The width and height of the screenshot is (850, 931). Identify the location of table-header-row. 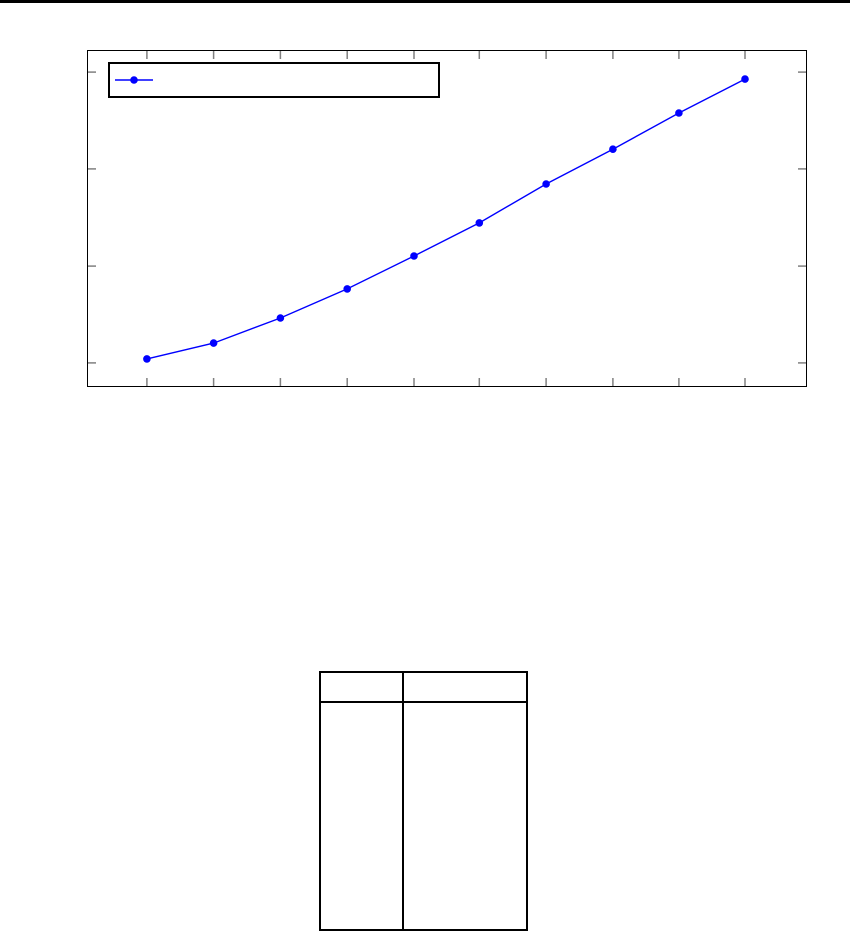
(423, 687).